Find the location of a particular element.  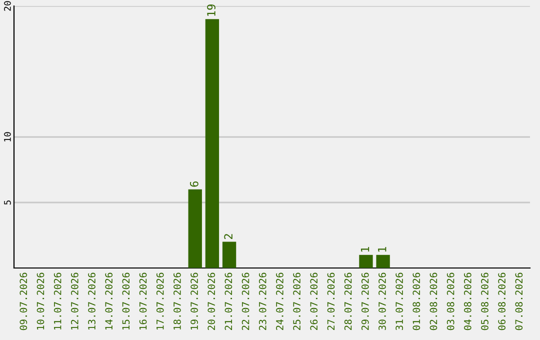

x-tick-label: 11.07.2026 is located at coordinates (58, 301).